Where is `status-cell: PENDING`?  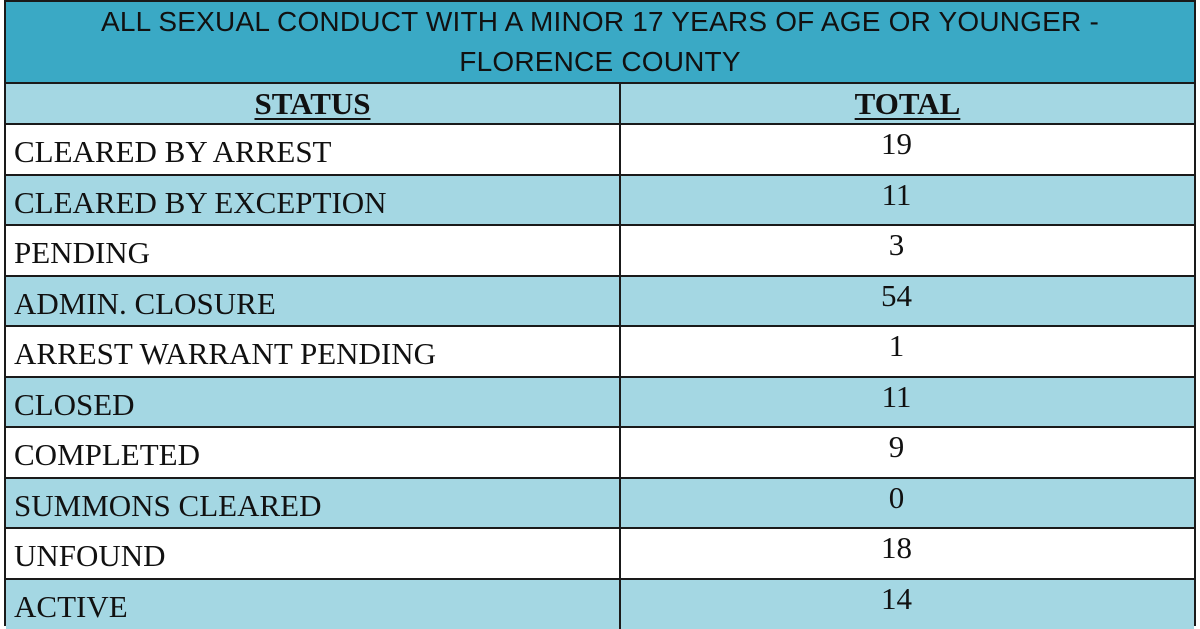 status-cell: PENDING is located at coordinates (313, 250).